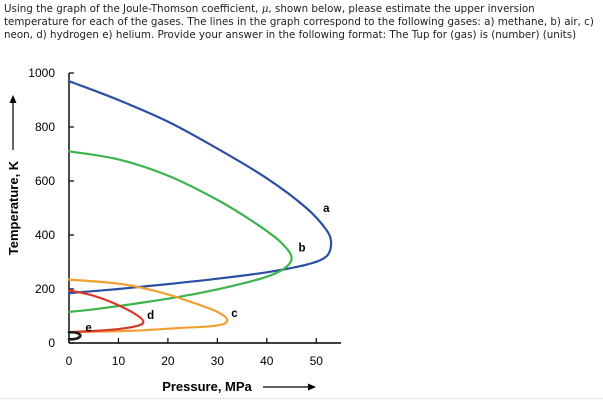  What do you see at coordinates (168, 361) in the screenshot?
I see `x-tick-label: 20` at bounding box center [168, 361].